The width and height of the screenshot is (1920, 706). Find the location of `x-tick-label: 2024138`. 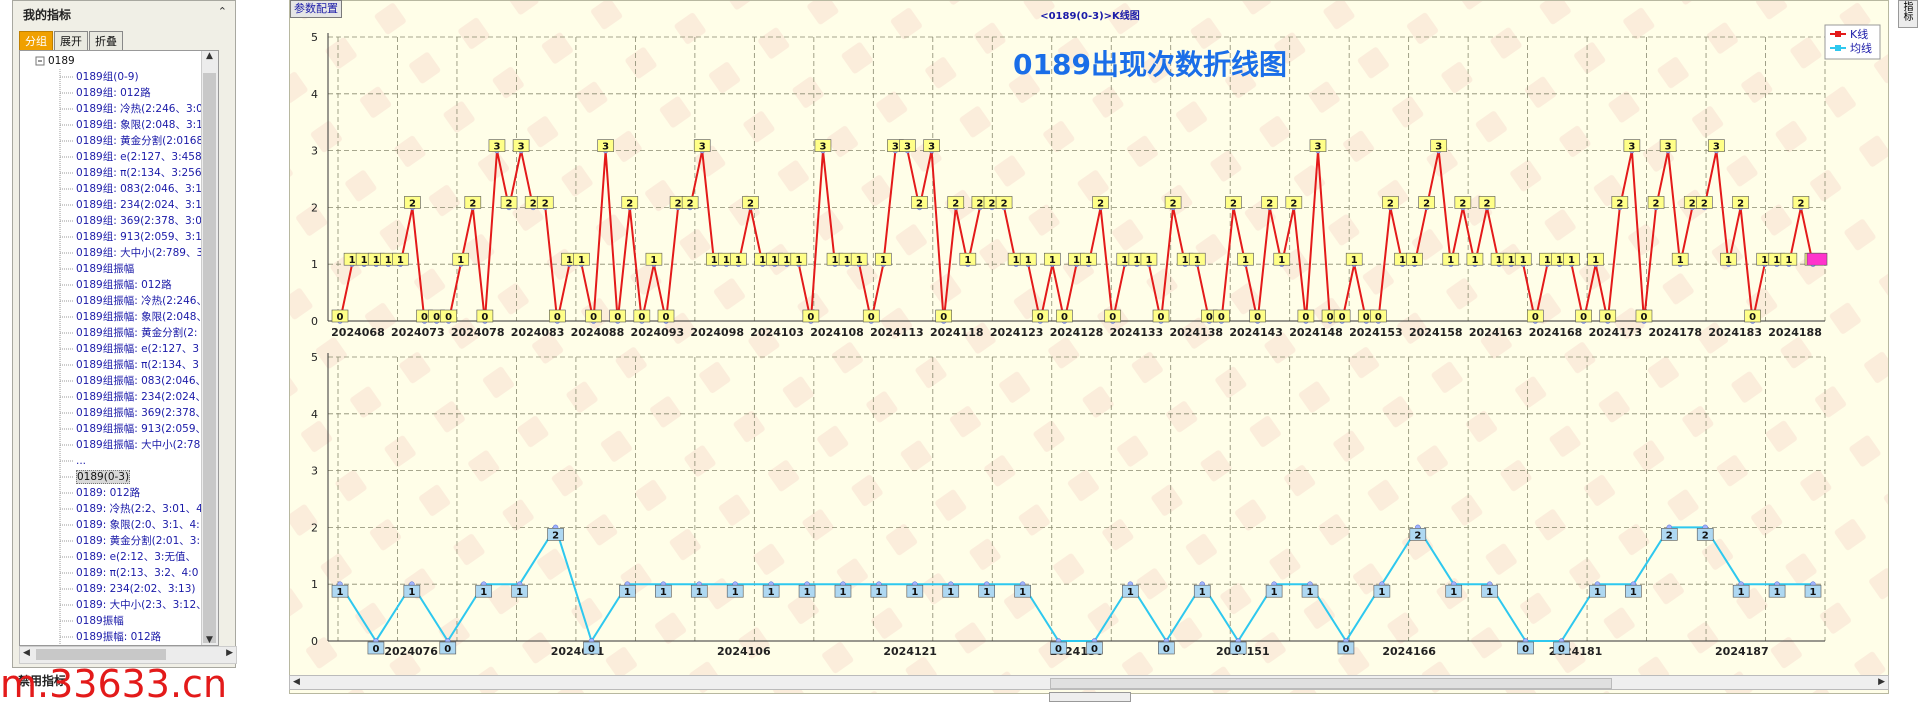

x-tick-label: 2024138 is located at coordinates (1196, 332).